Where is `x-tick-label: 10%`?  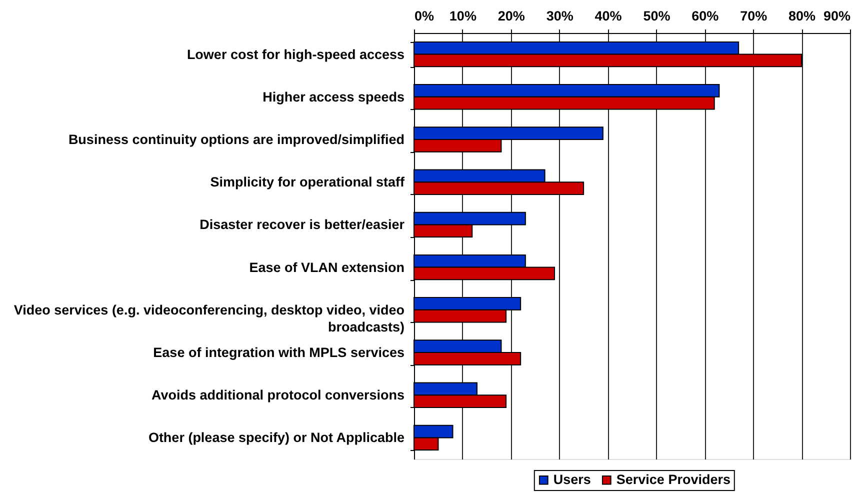 x-tick-label: 10% is located at coordinates (462, 16).